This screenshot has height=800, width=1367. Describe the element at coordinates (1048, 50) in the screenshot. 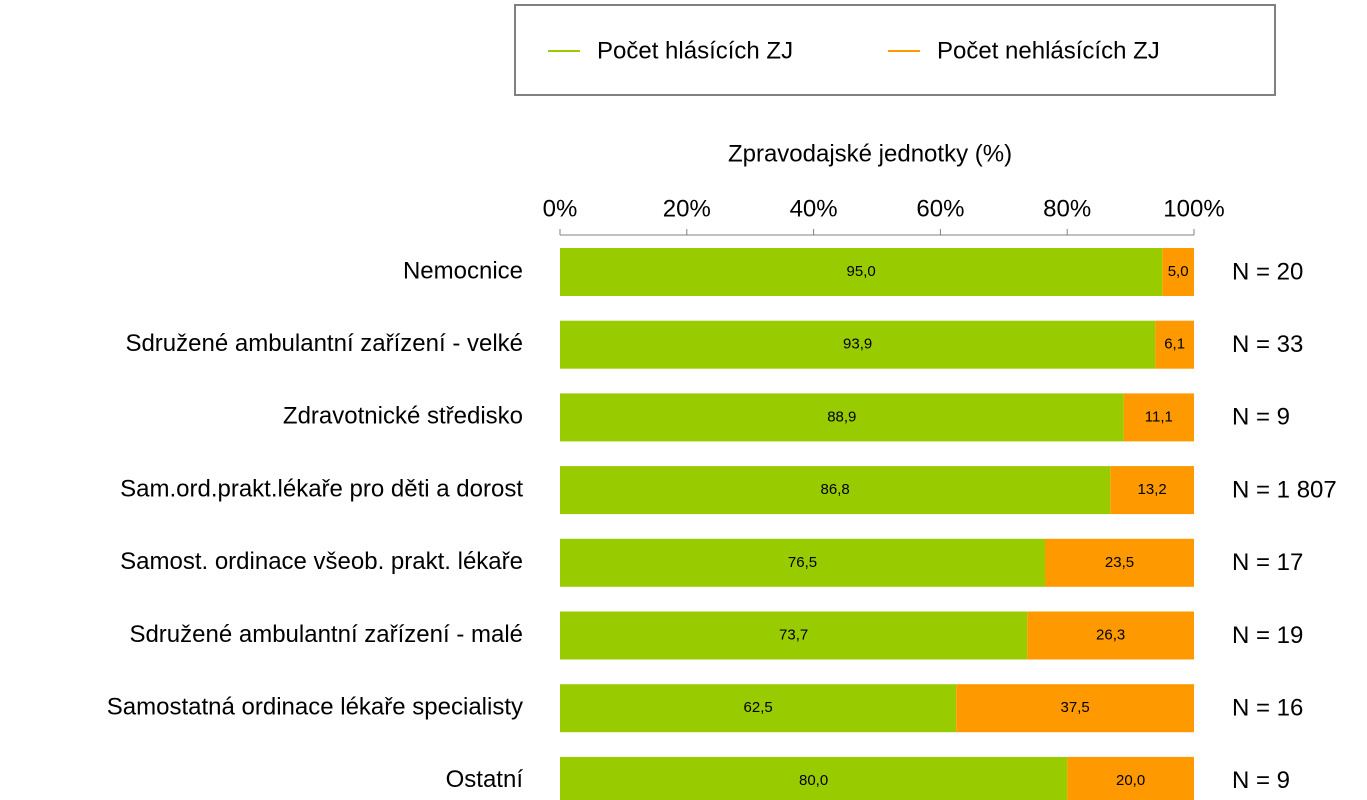

I see `legend-label: Počet nehlásících ZJ` at that location.